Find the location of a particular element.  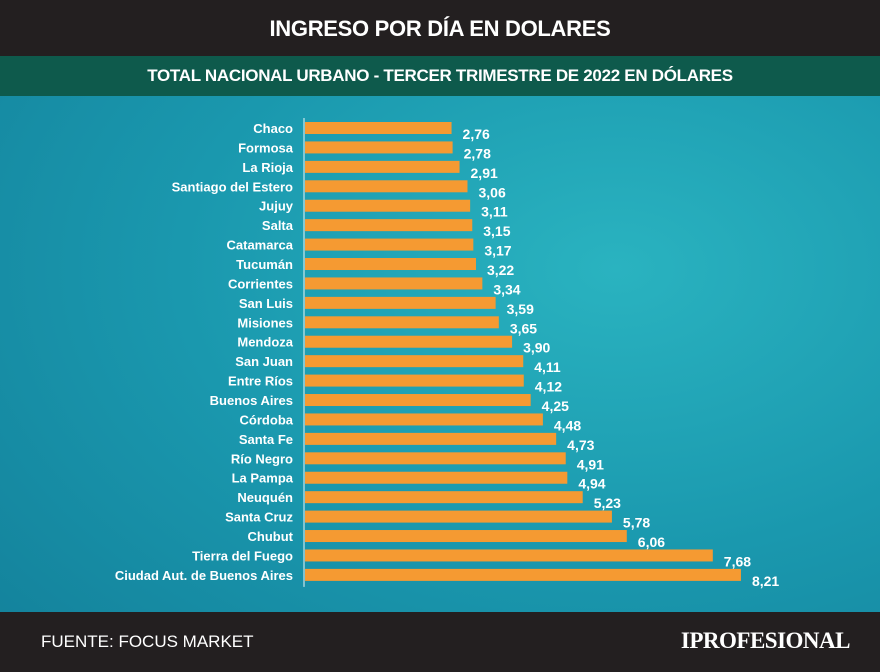

value-label: 3,22 is located at coordinates (500, 270).